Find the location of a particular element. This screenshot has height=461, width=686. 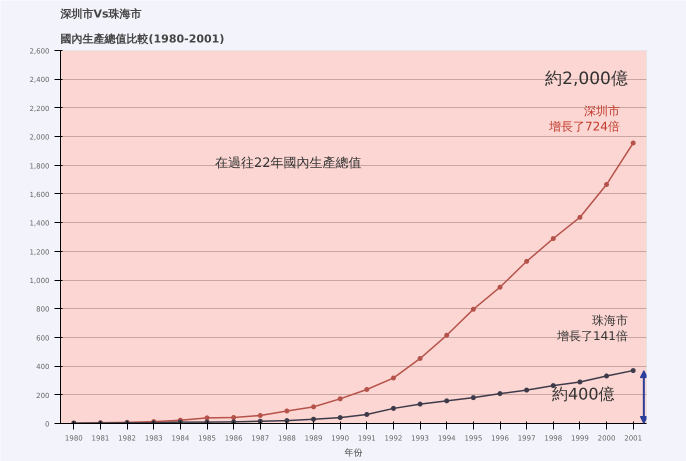

chart-subtitle: 國內生產總值比較(1980-2001) is located at coordinates (142, 39).